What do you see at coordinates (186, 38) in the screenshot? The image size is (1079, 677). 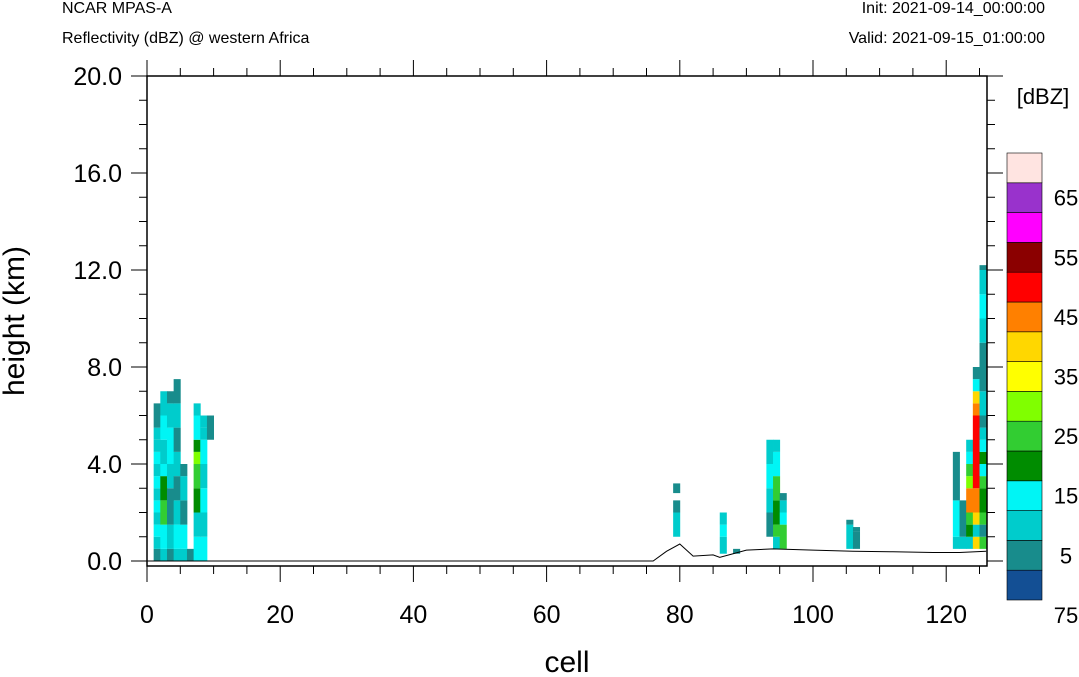 I see `chart-subtitle: Reflectivity (dBZ) @ western Africa` at bounding box center [186, 38].